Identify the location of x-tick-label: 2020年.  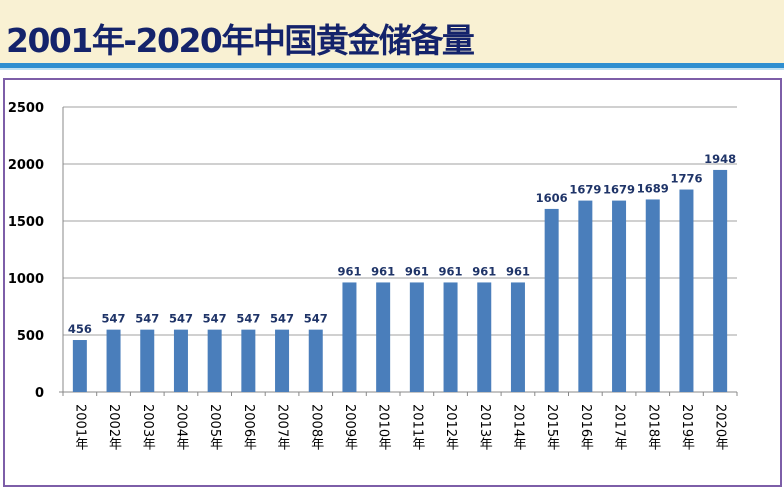
(721, 427).